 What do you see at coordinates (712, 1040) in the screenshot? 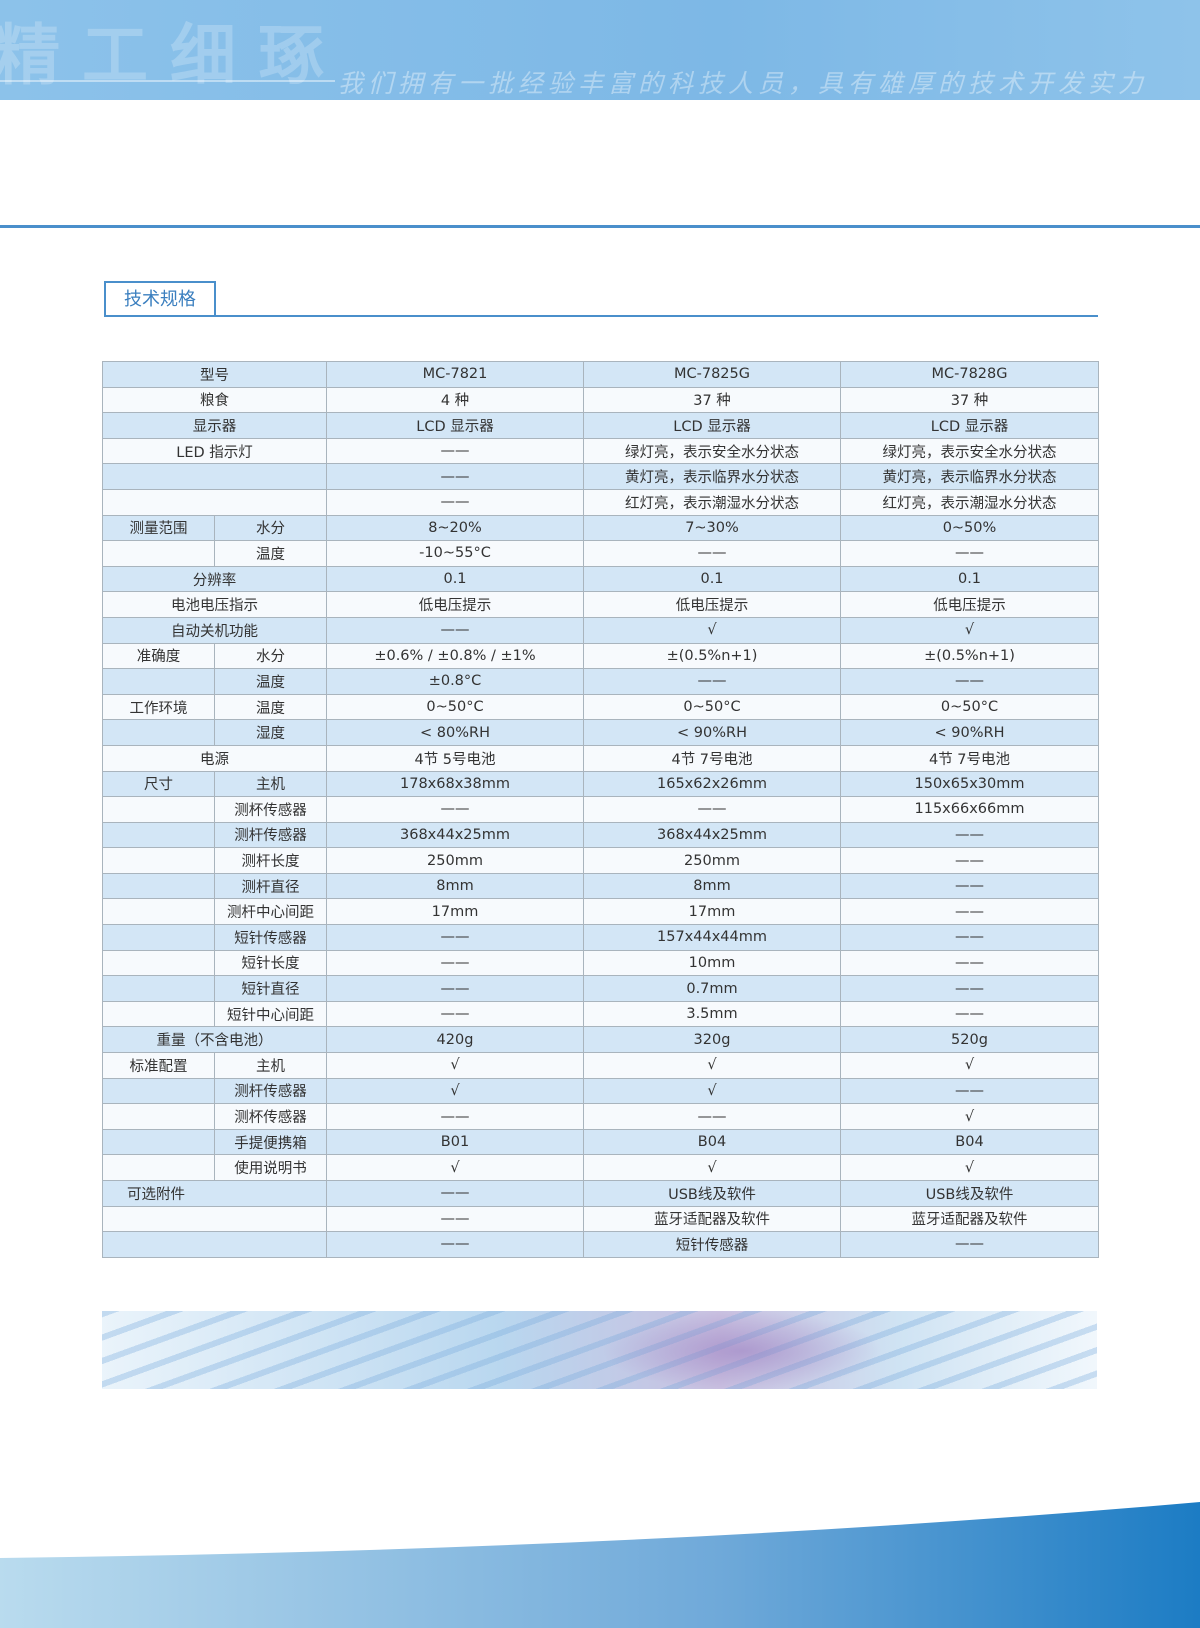
I see `value-cell: 320g` at bounding box center [712, 1040].